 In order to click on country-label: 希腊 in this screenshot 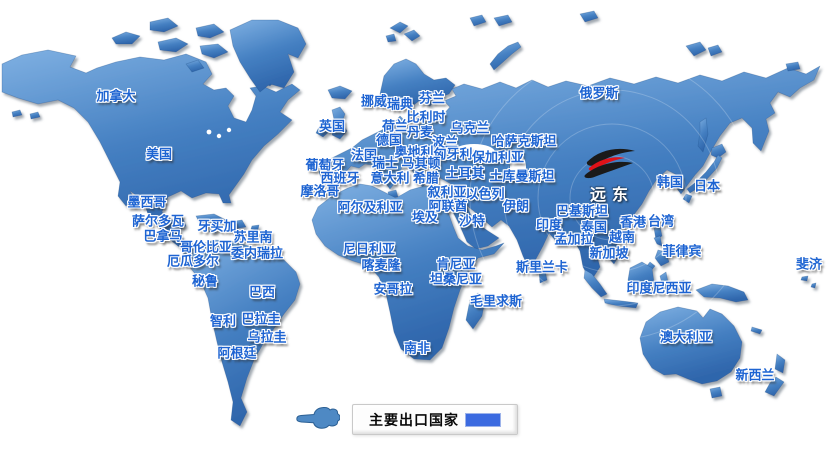, I will do `click(426, 179)`.